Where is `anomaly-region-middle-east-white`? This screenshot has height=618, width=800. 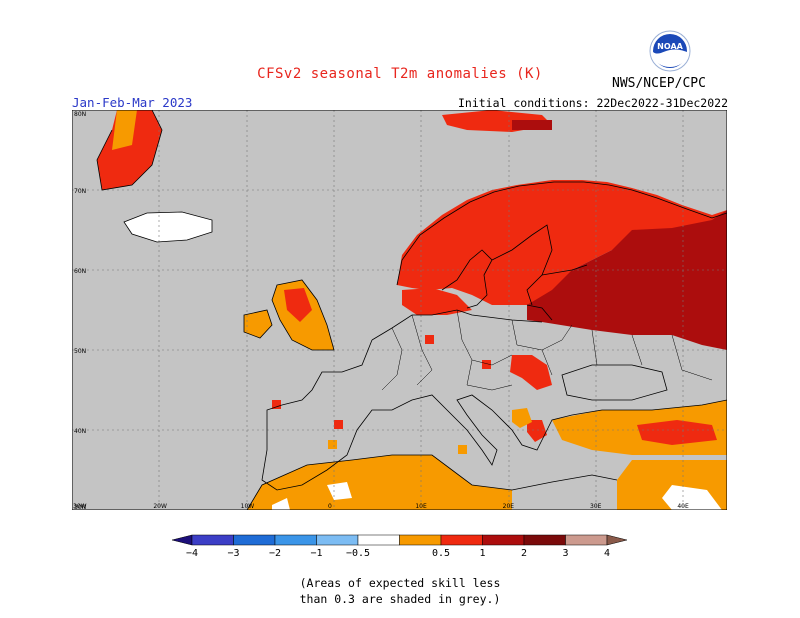 anomaly-region-middle-east-white is located at coordinates (692, 497).